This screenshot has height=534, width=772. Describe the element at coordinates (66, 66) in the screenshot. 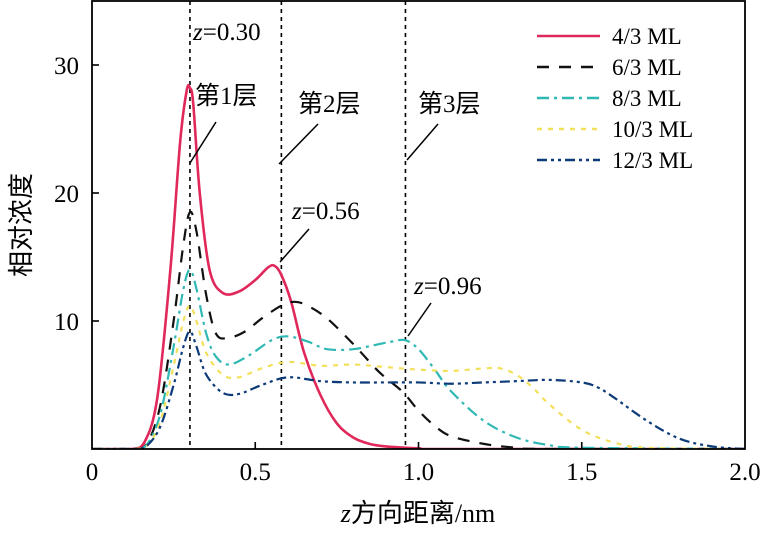

I see `y-tick-label-3: 30` at that location.